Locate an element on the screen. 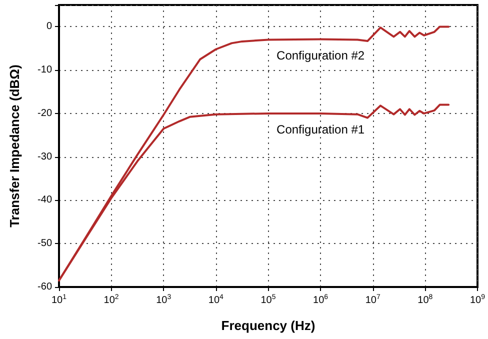 The height and width of the screenshot is (339, 488). y-tick-label: 0 is located at coordinates (49, 26).